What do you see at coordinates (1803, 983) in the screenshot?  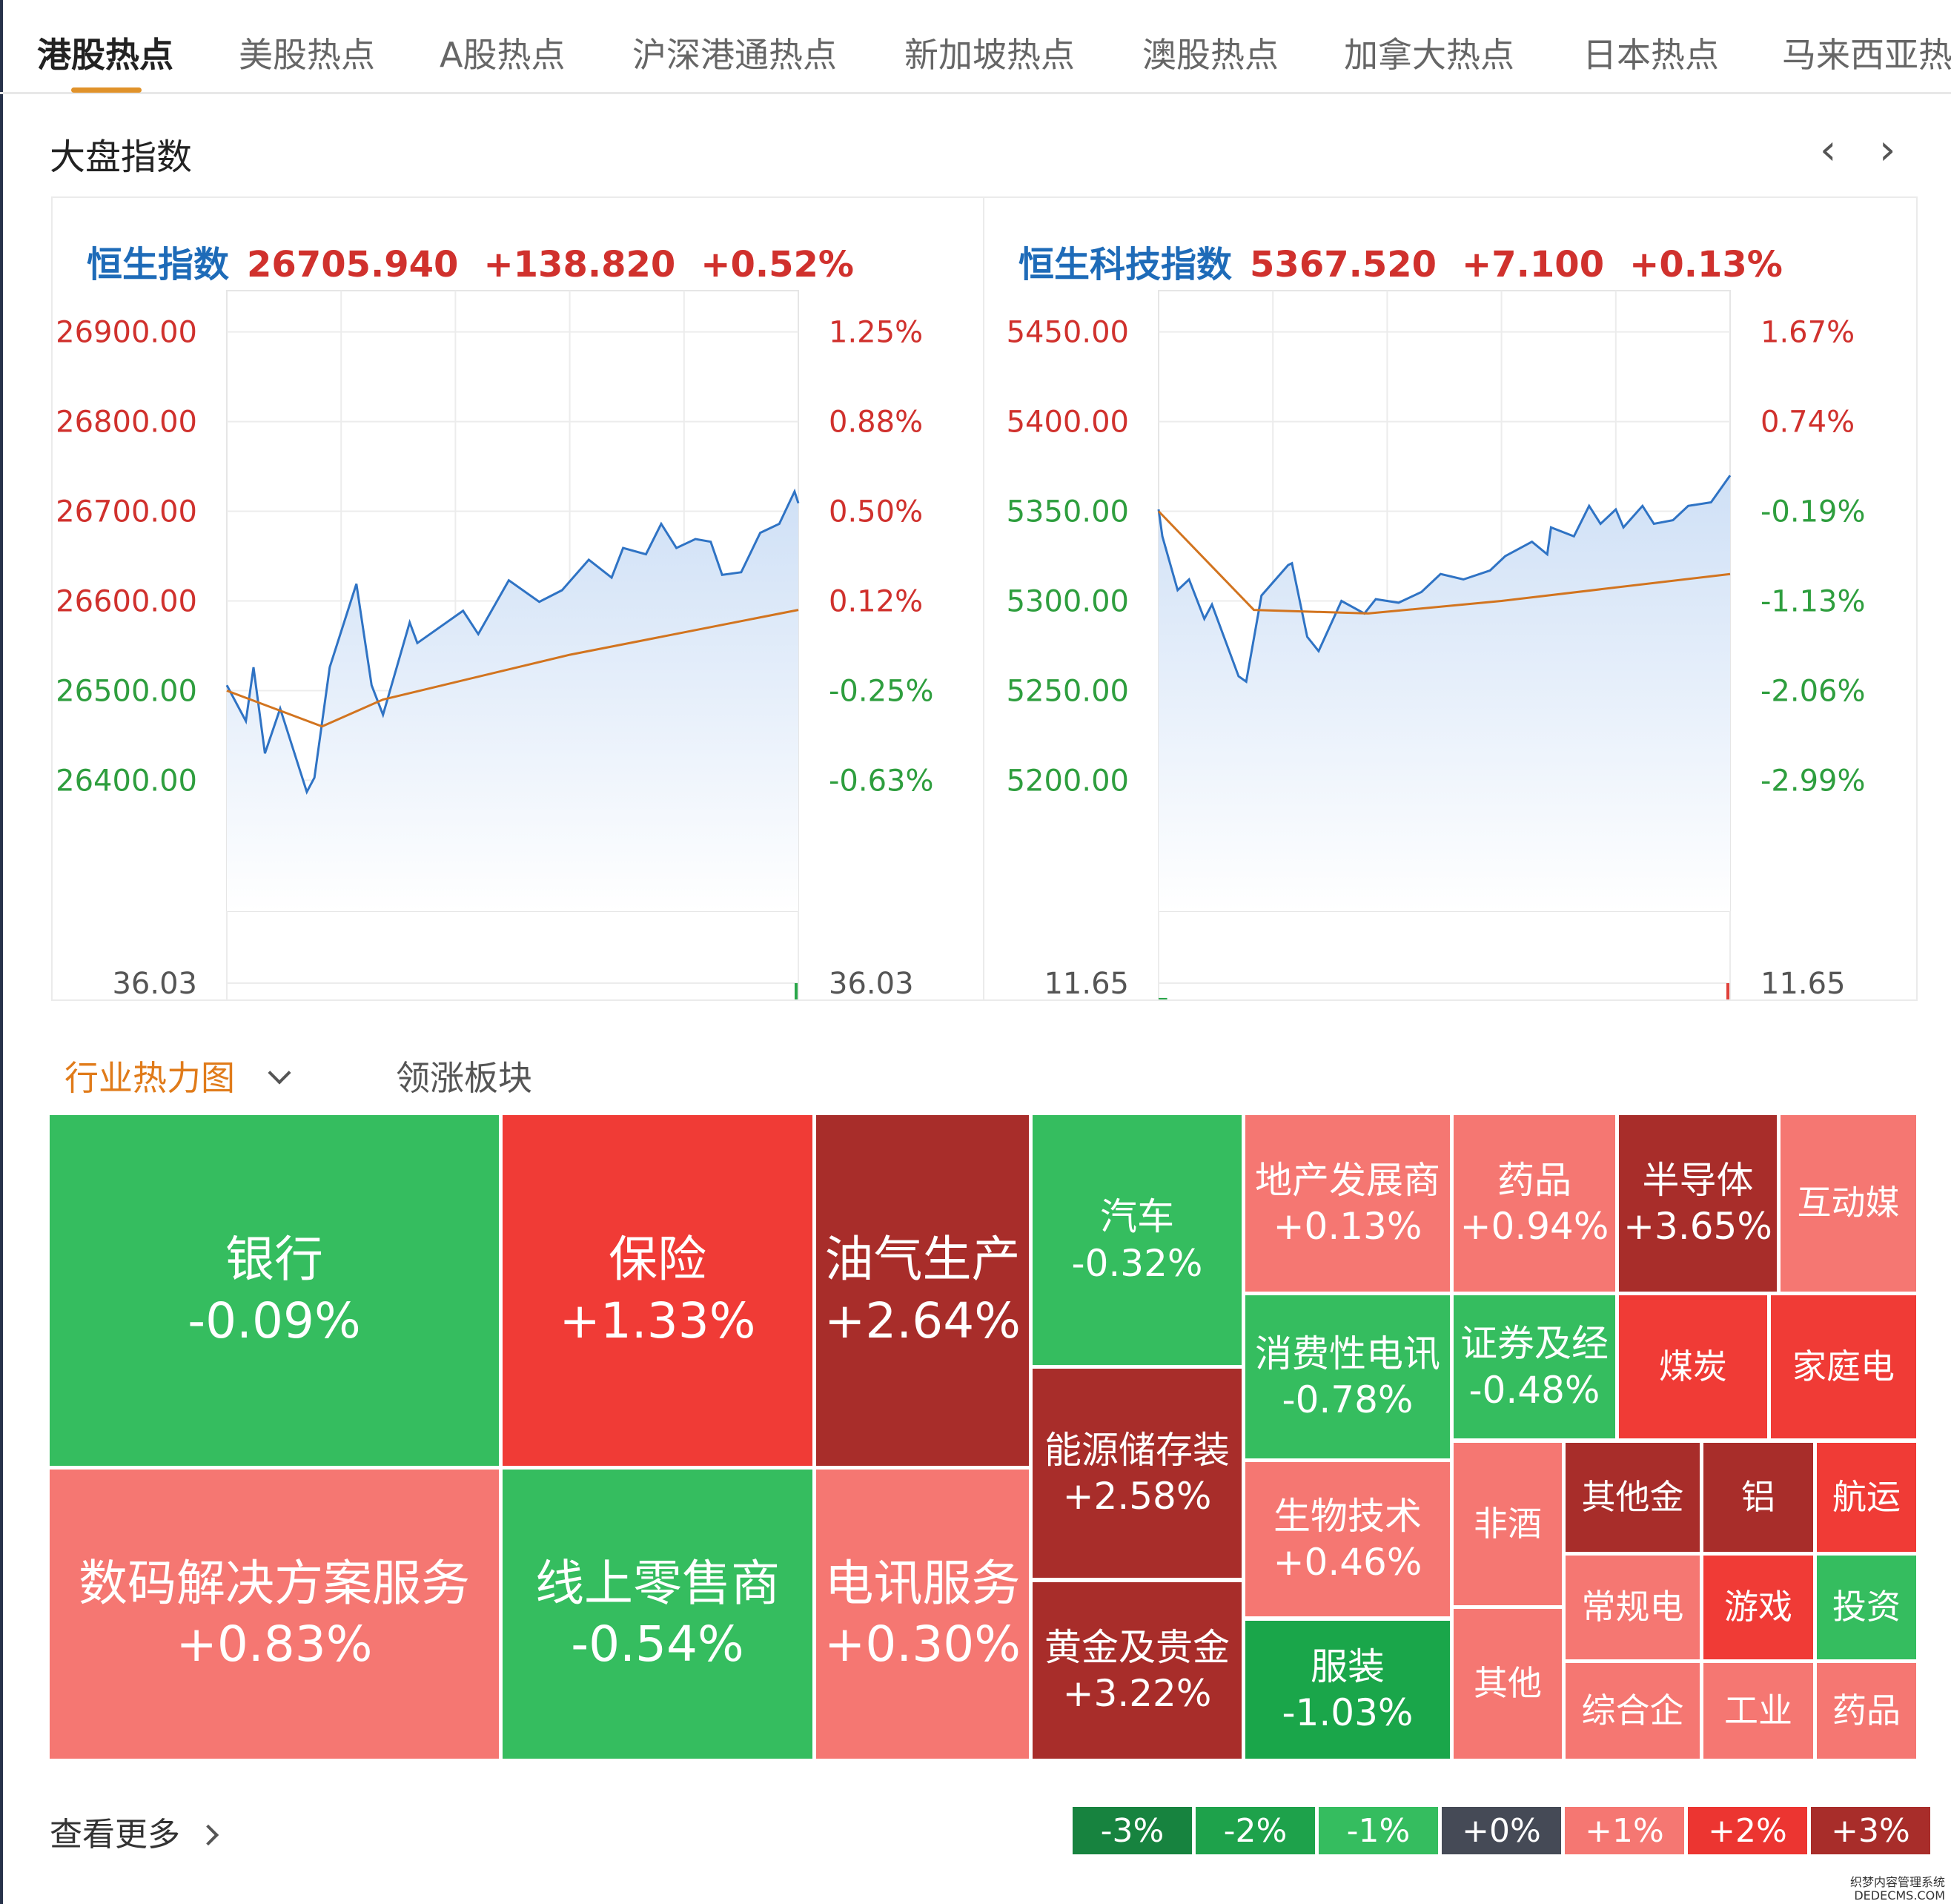 I see `volume-max-label: 11.65` at bounding box center [1803, 983].